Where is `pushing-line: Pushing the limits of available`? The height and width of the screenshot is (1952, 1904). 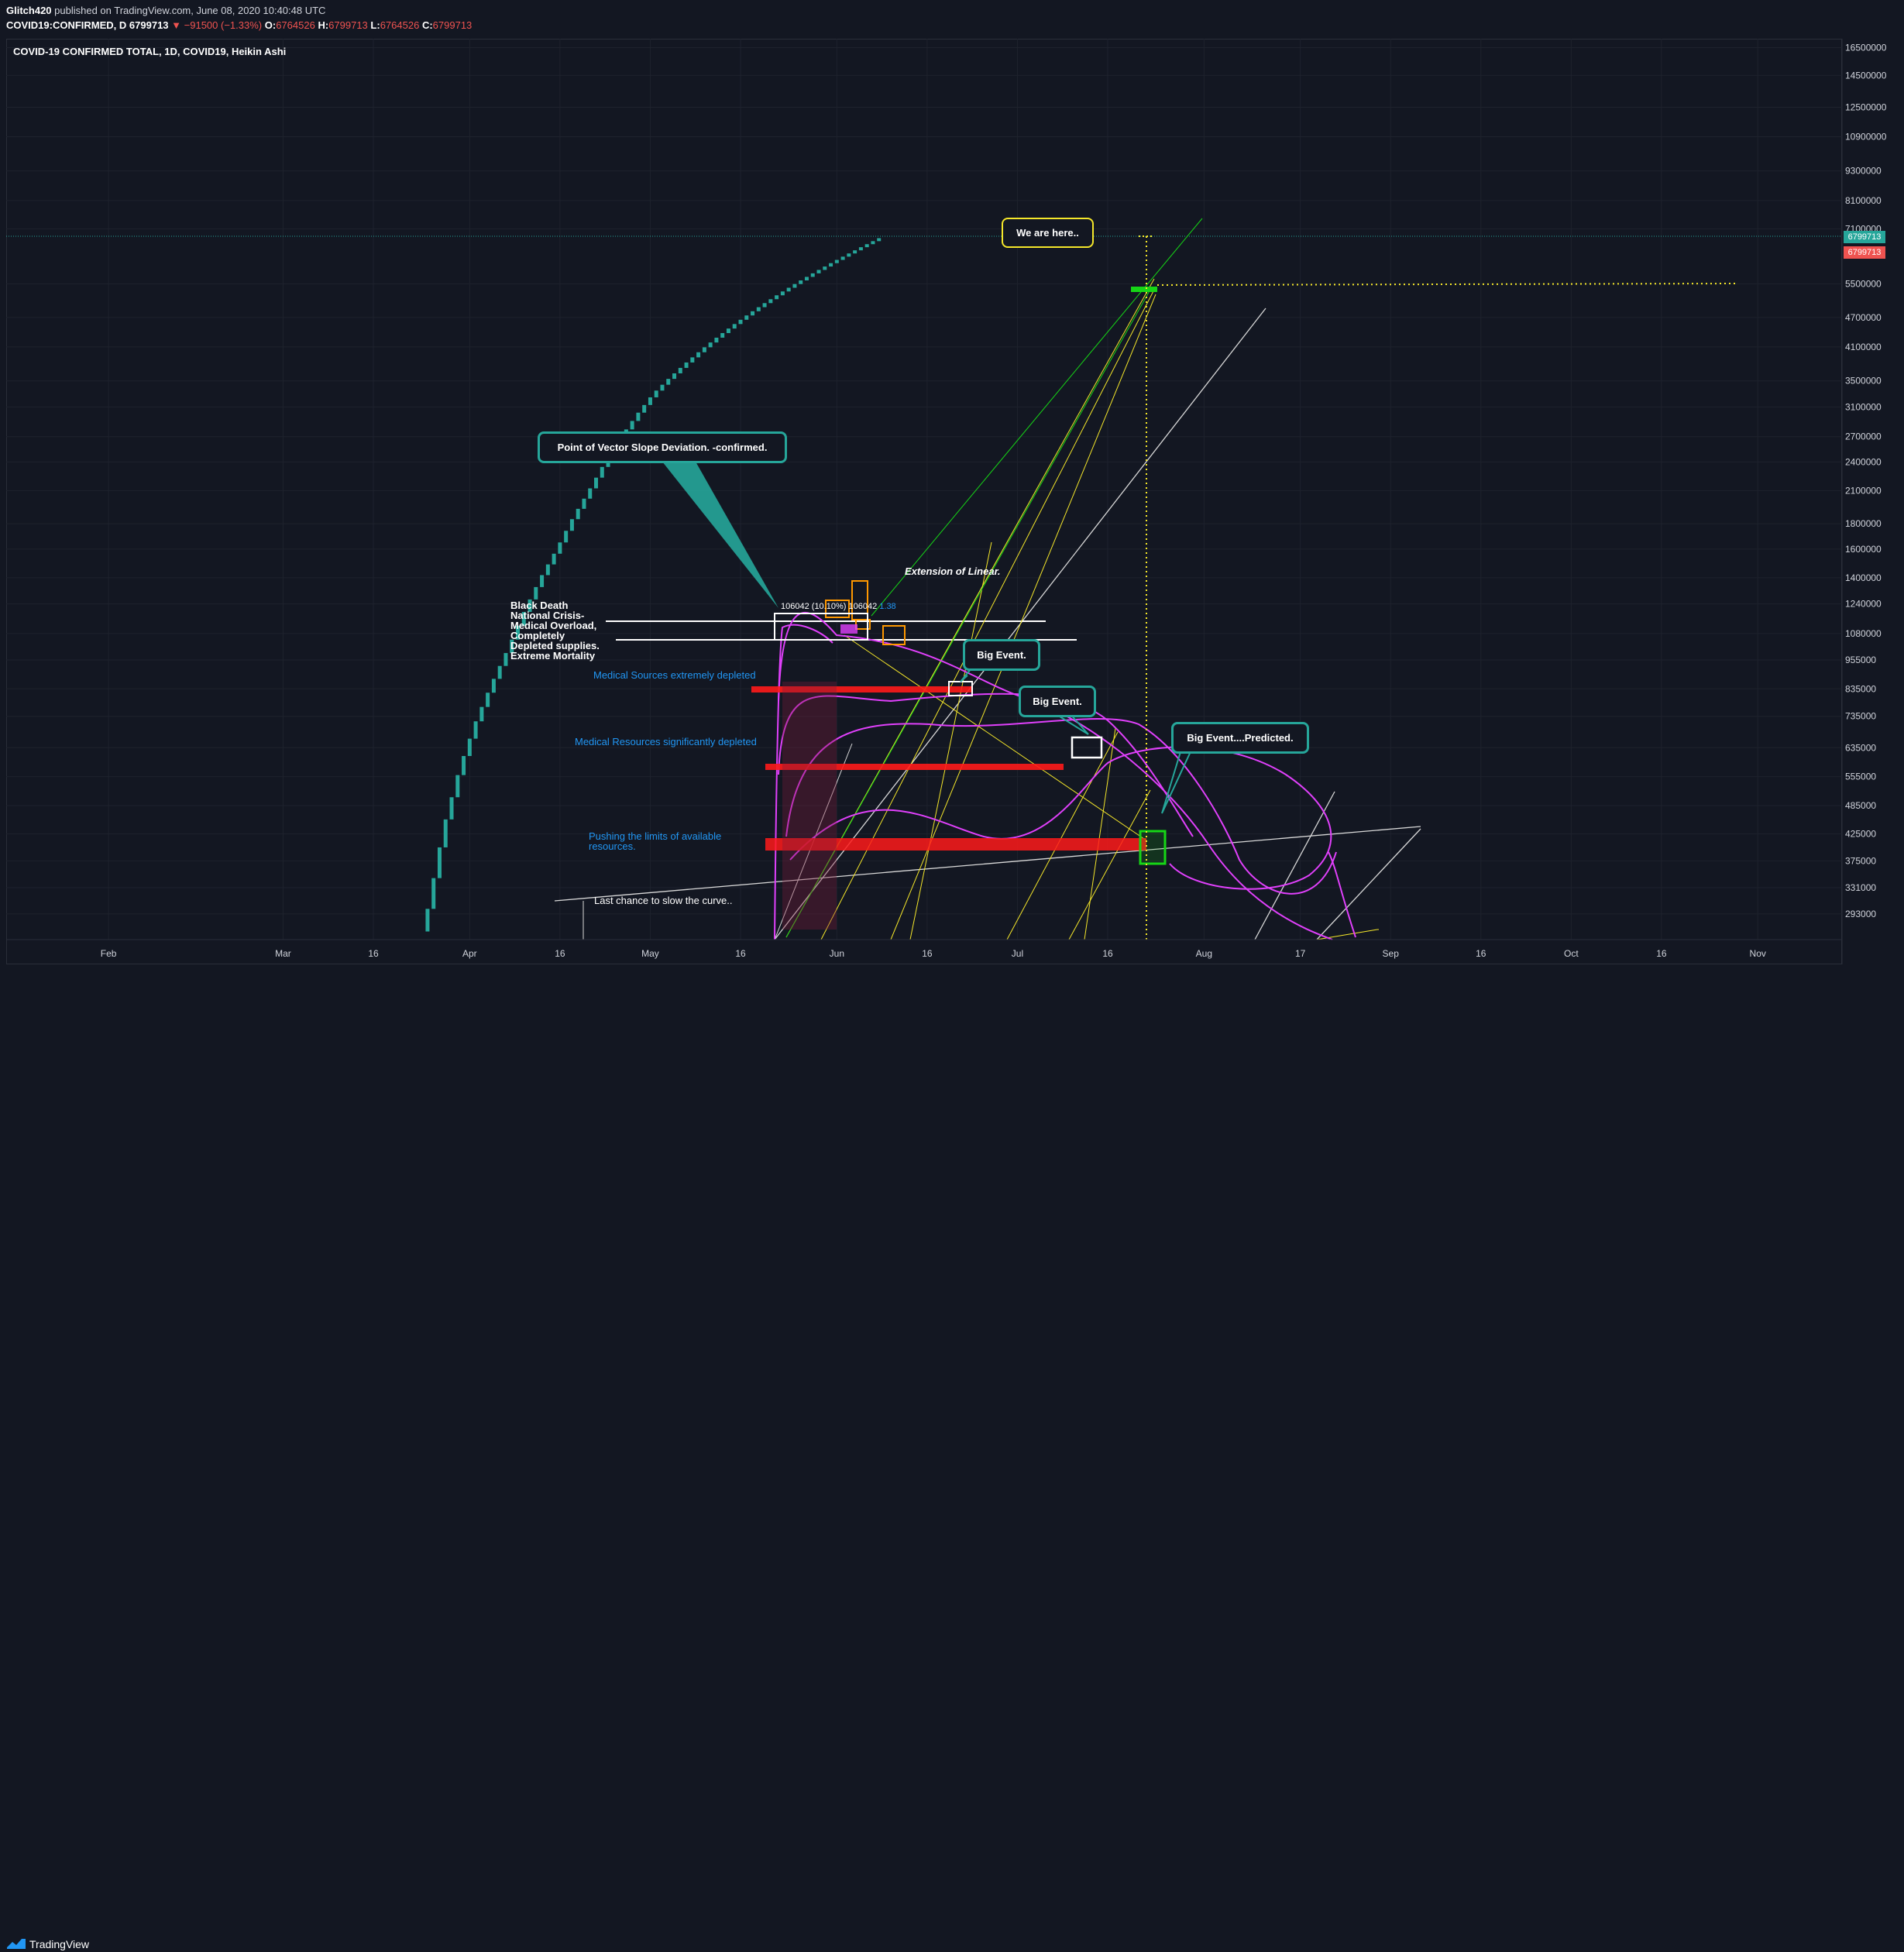 pushing-line: Pushing the limits of available is located at coordinates (656, 836).